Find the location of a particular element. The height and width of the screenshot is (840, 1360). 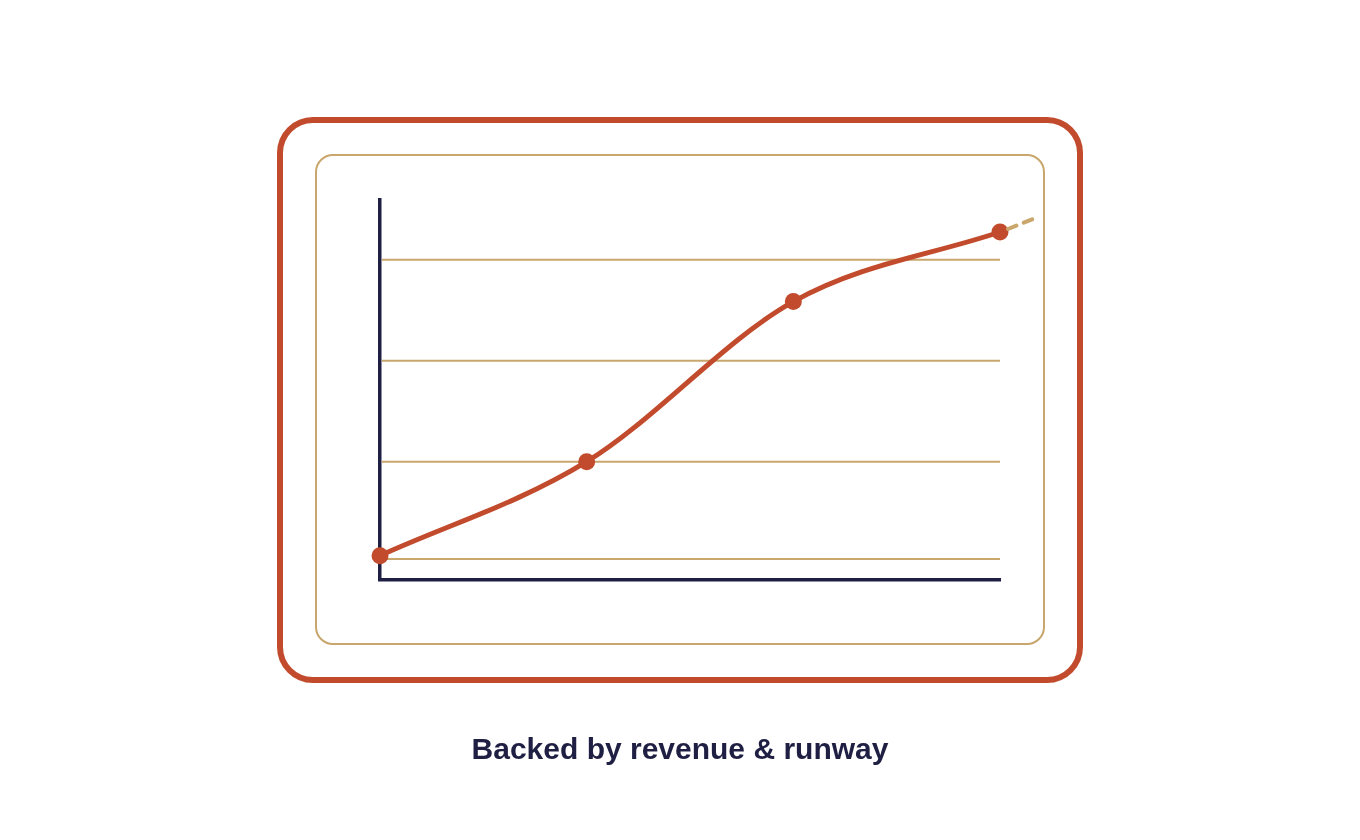

text: Backed by revenue & runway is located at coordinates (680, 749).